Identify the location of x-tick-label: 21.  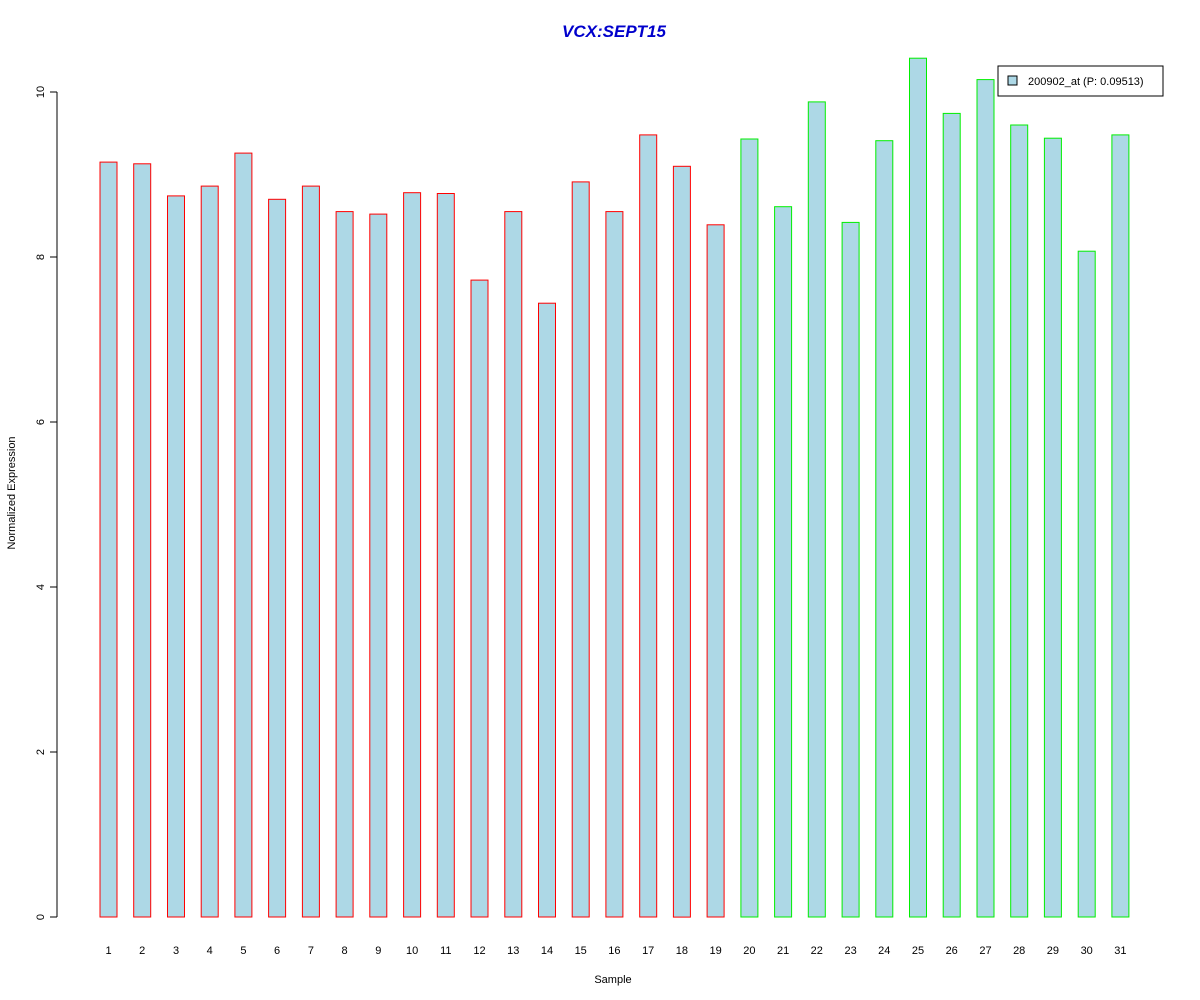
(783, 951).